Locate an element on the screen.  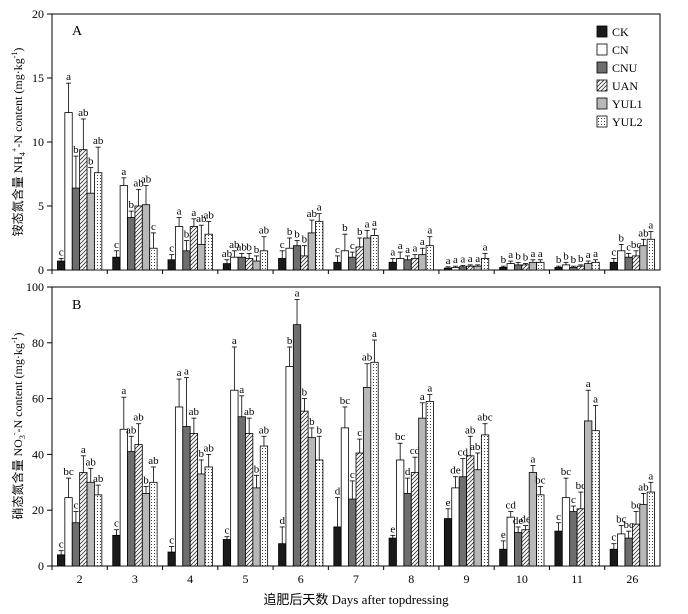
legend-label-cnu: CNU is located at coordinates (625, 68).